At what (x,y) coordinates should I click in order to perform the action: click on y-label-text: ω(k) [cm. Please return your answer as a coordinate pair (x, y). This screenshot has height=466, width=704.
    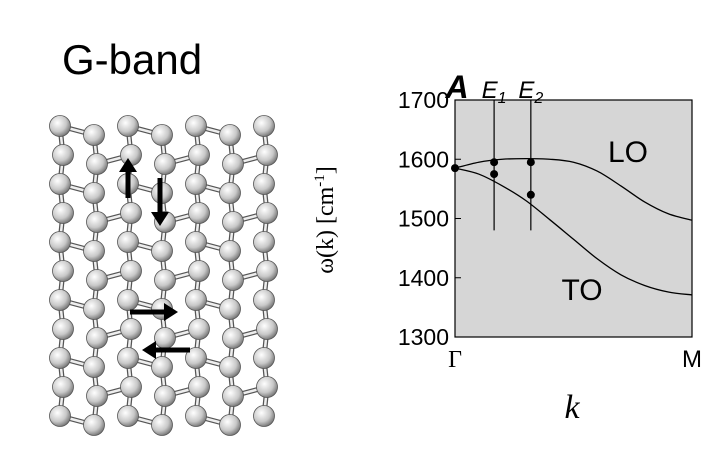
    Looking at the image, I should click on (326, 229).